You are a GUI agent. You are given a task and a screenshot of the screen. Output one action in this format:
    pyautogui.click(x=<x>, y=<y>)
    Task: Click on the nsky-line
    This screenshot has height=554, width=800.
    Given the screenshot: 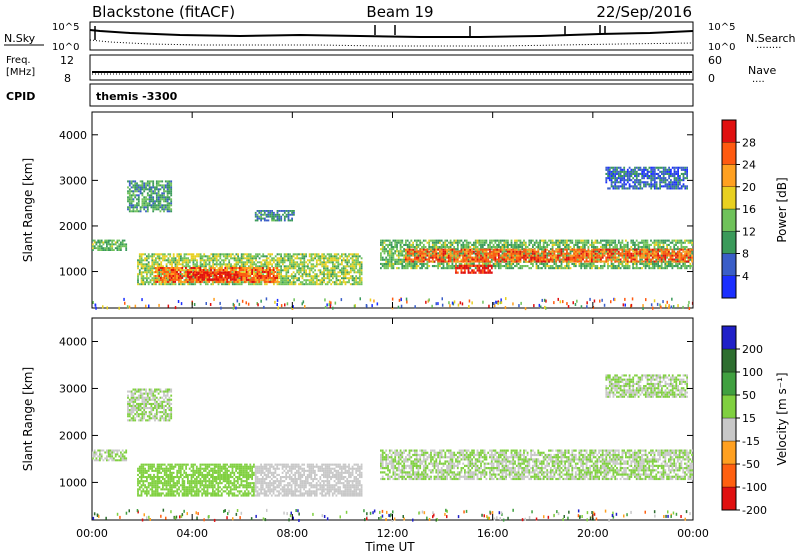 What is the action you would take?
    pyautogui.click(x=391, y=33)
    